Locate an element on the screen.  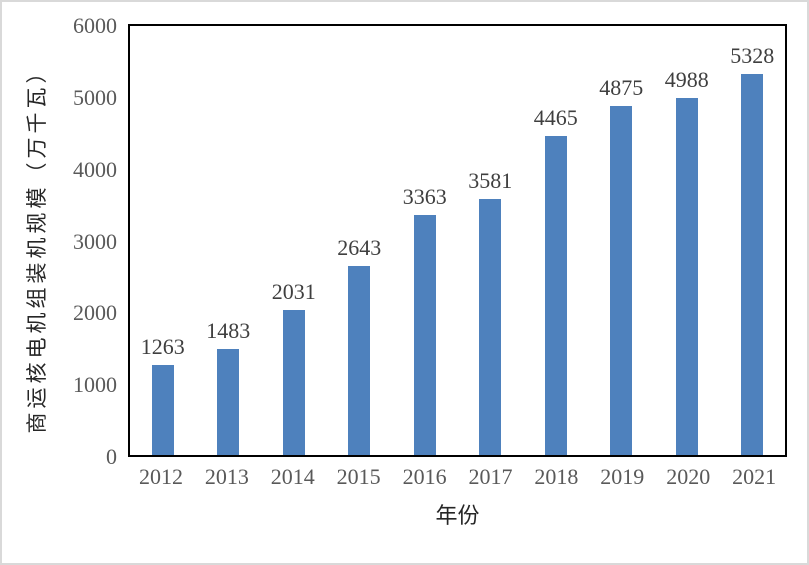
bar-slot: 4988 is located at coordinates (687, 240).